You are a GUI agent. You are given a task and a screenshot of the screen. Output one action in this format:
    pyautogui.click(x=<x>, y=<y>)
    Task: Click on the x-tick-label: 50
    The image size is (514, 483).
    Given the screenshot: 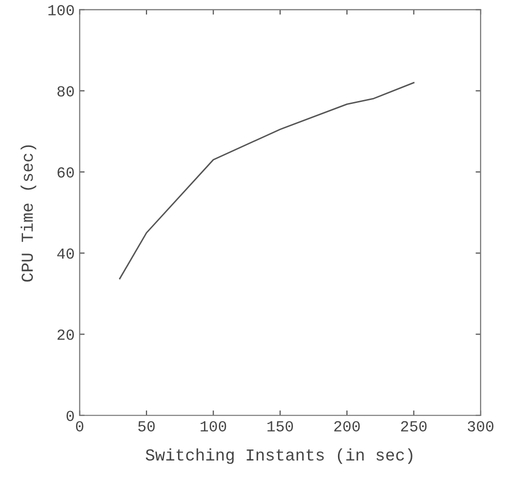 What is the action you would take?
    pyautogui.click(x=146, y=426)
    